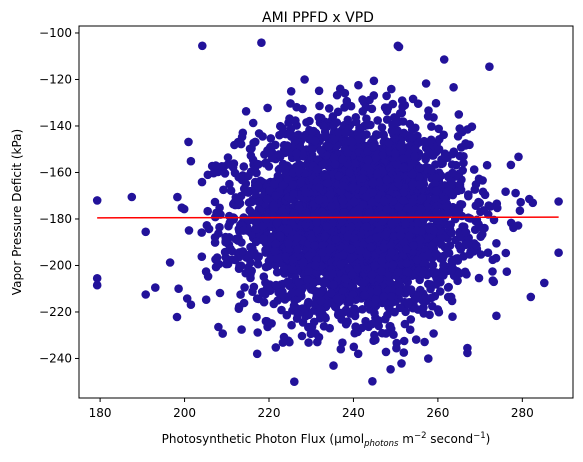 The width and height of the screenshot is (583, 462). What do you see at coordinates (437, 413) in the screenshot?
I see `x-tick-label: 260` at bounding box center [437, 413].